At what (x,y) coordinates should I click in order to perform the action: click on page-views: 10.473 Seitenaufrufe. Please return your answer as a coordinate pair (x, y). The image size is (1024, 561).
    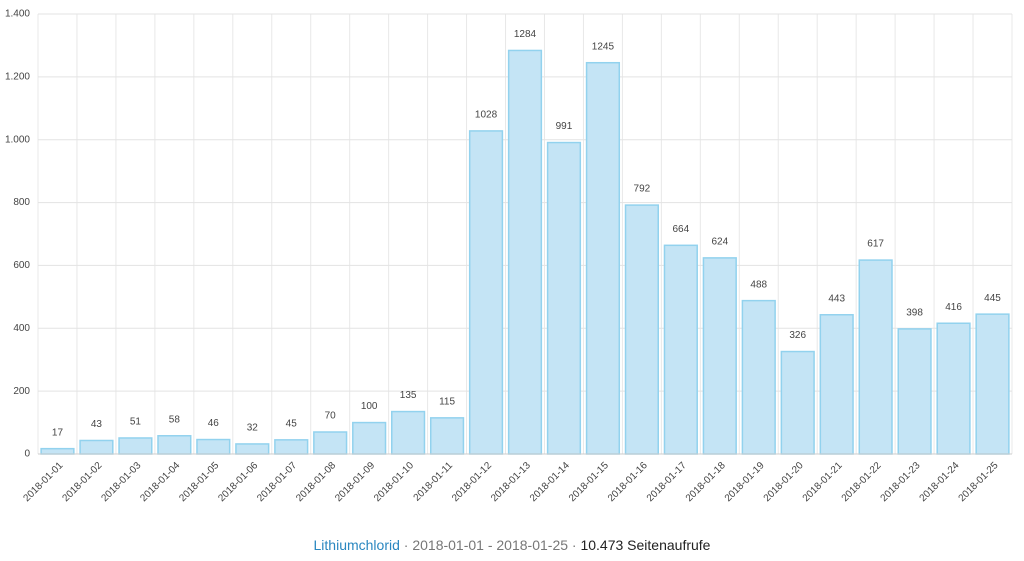
    Looking at the image, I should click on (645, 545).